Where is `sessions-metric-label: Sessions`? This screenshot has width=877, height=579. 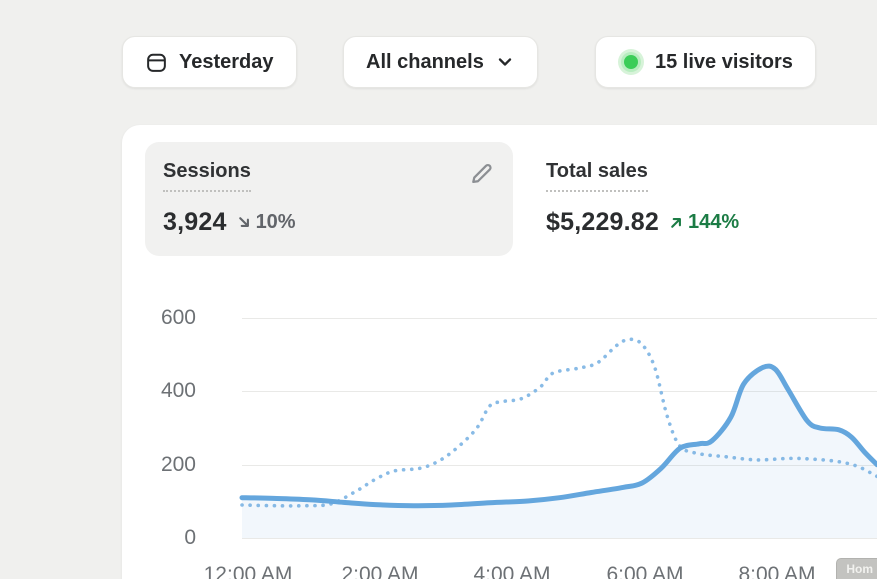
sessions-metric-label: Sessions is located at coordinates (207, 176).